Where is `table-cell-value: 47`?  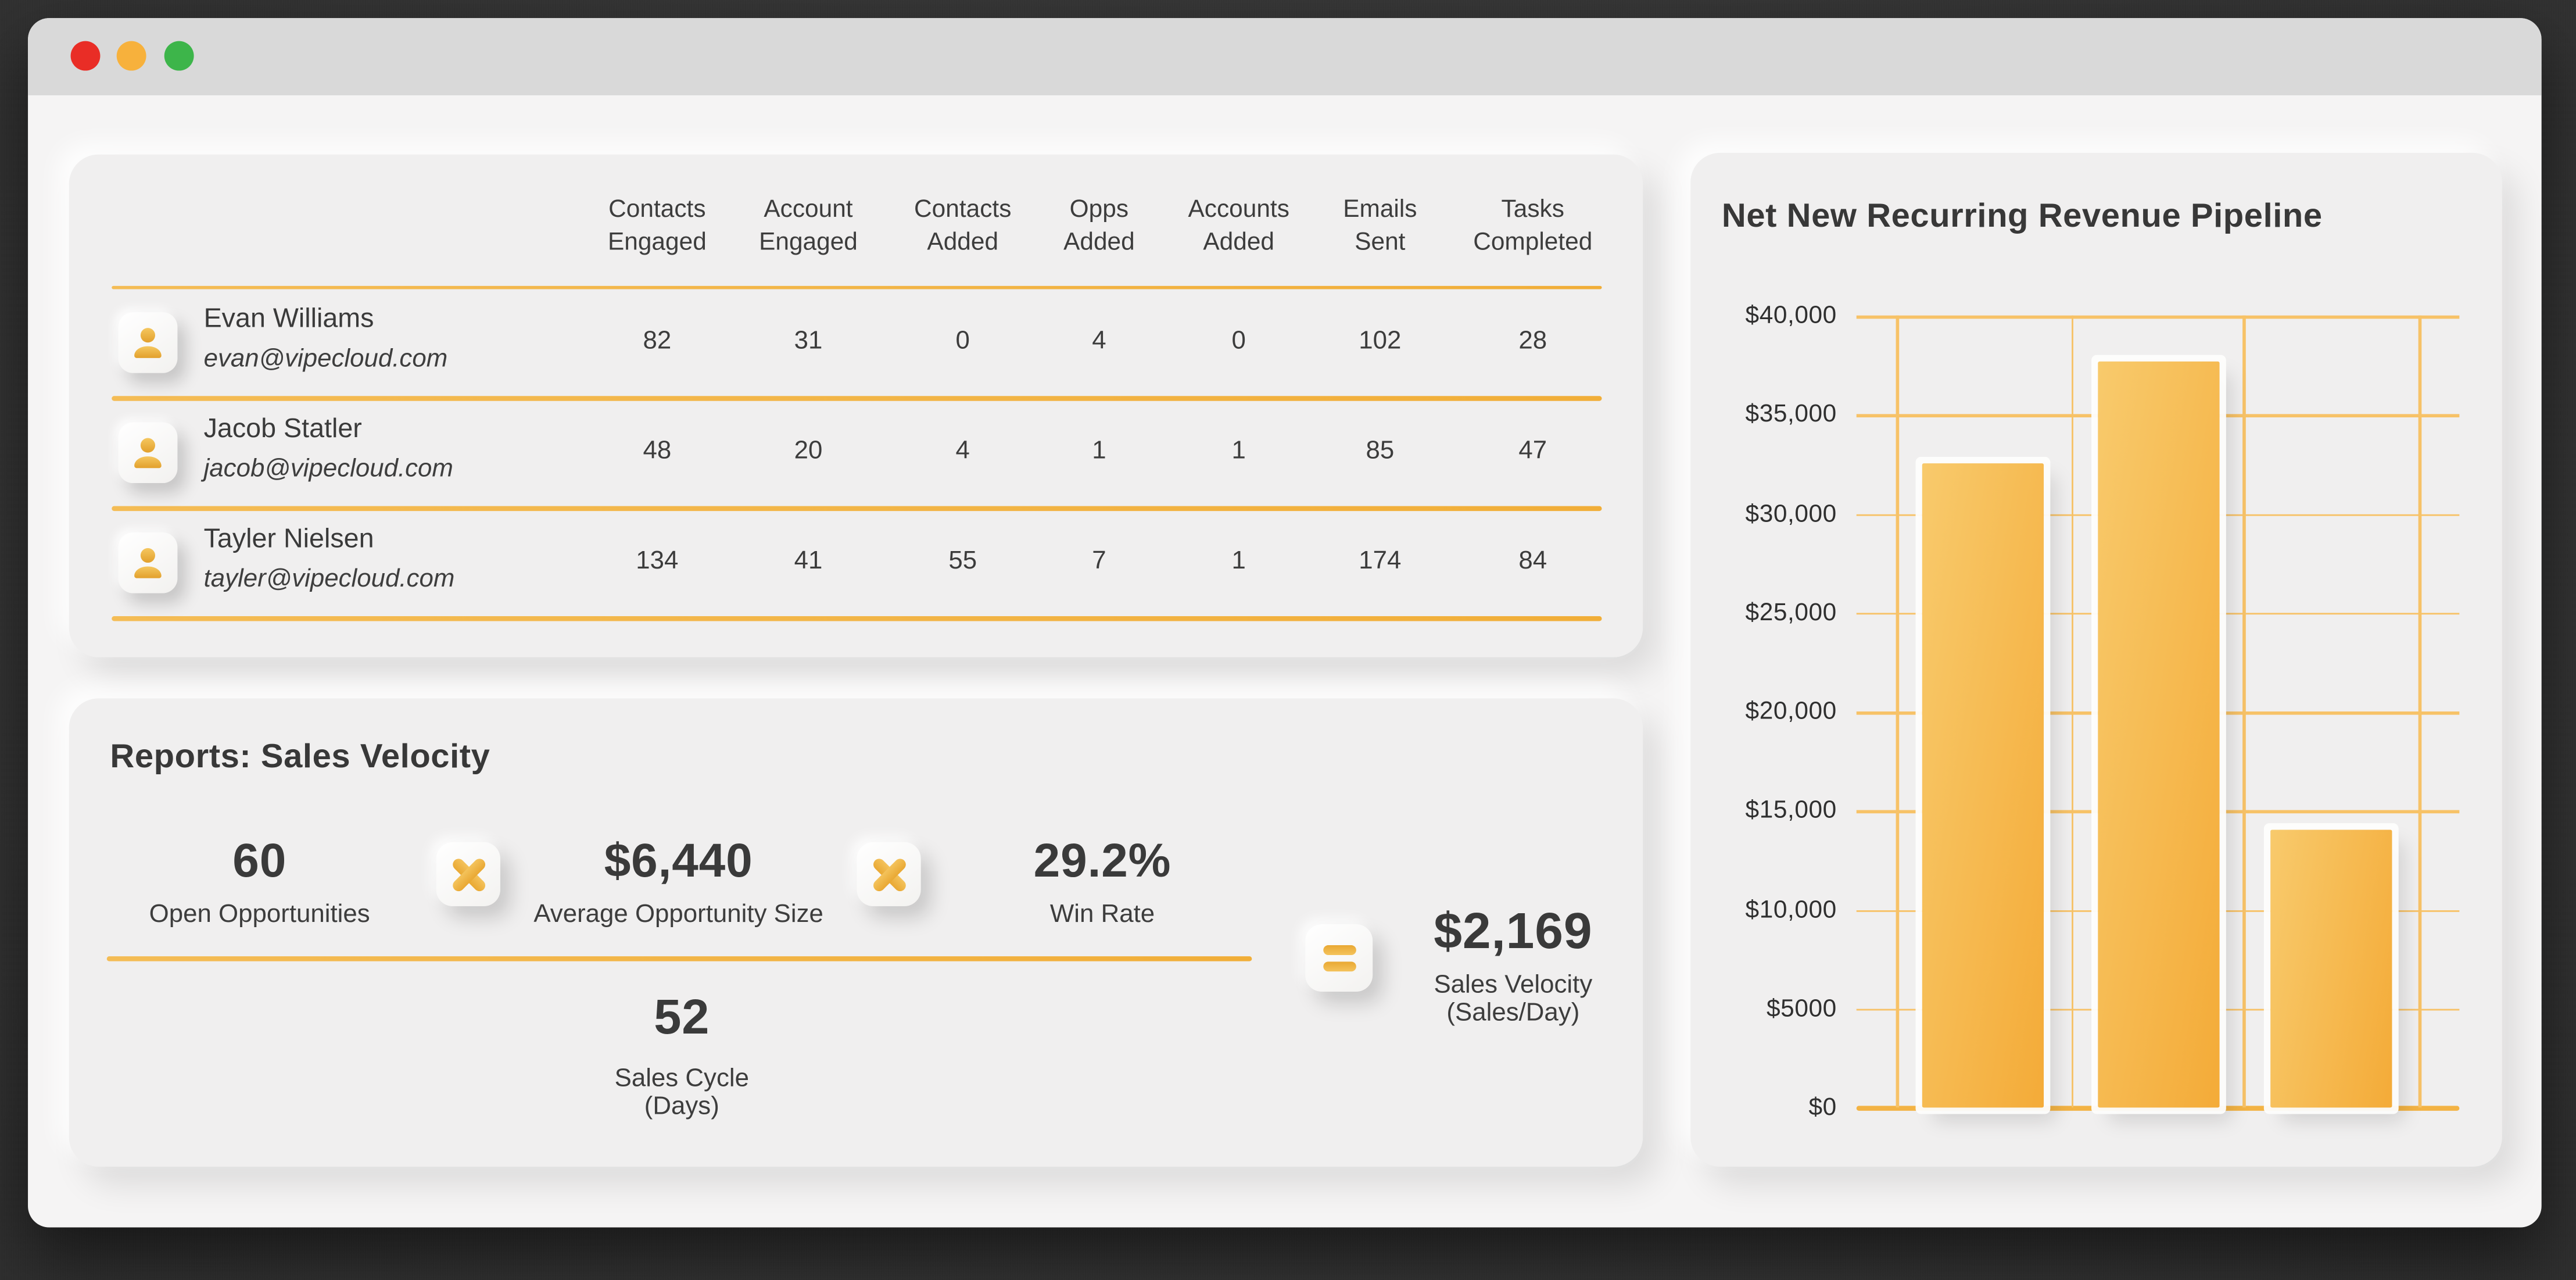 table-cell-value: 47 is located at coordinates (1532, 451).